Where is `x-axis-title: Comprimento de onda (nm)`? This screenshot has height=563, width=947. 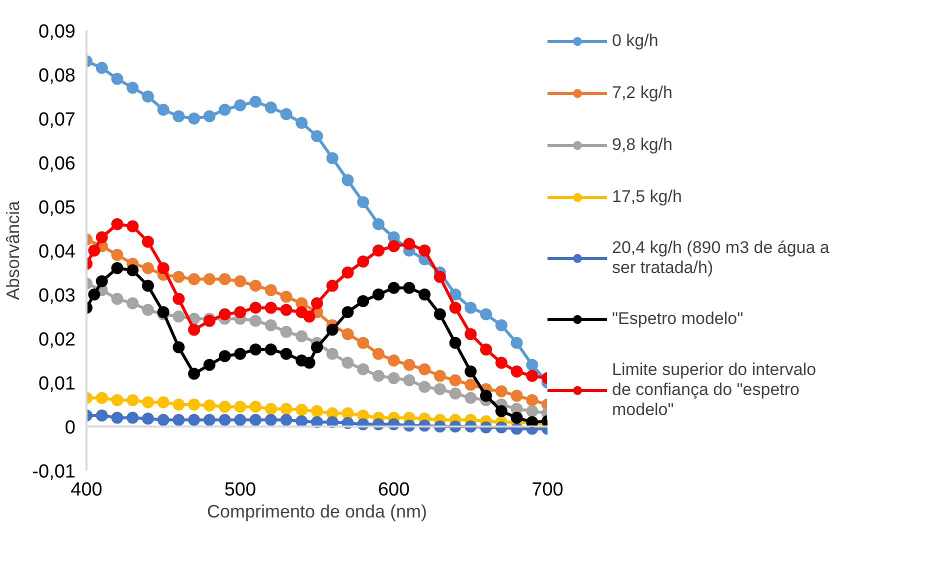
x-axis-title: Comprimento de onda (nm) is located at coordinates (317, 512).